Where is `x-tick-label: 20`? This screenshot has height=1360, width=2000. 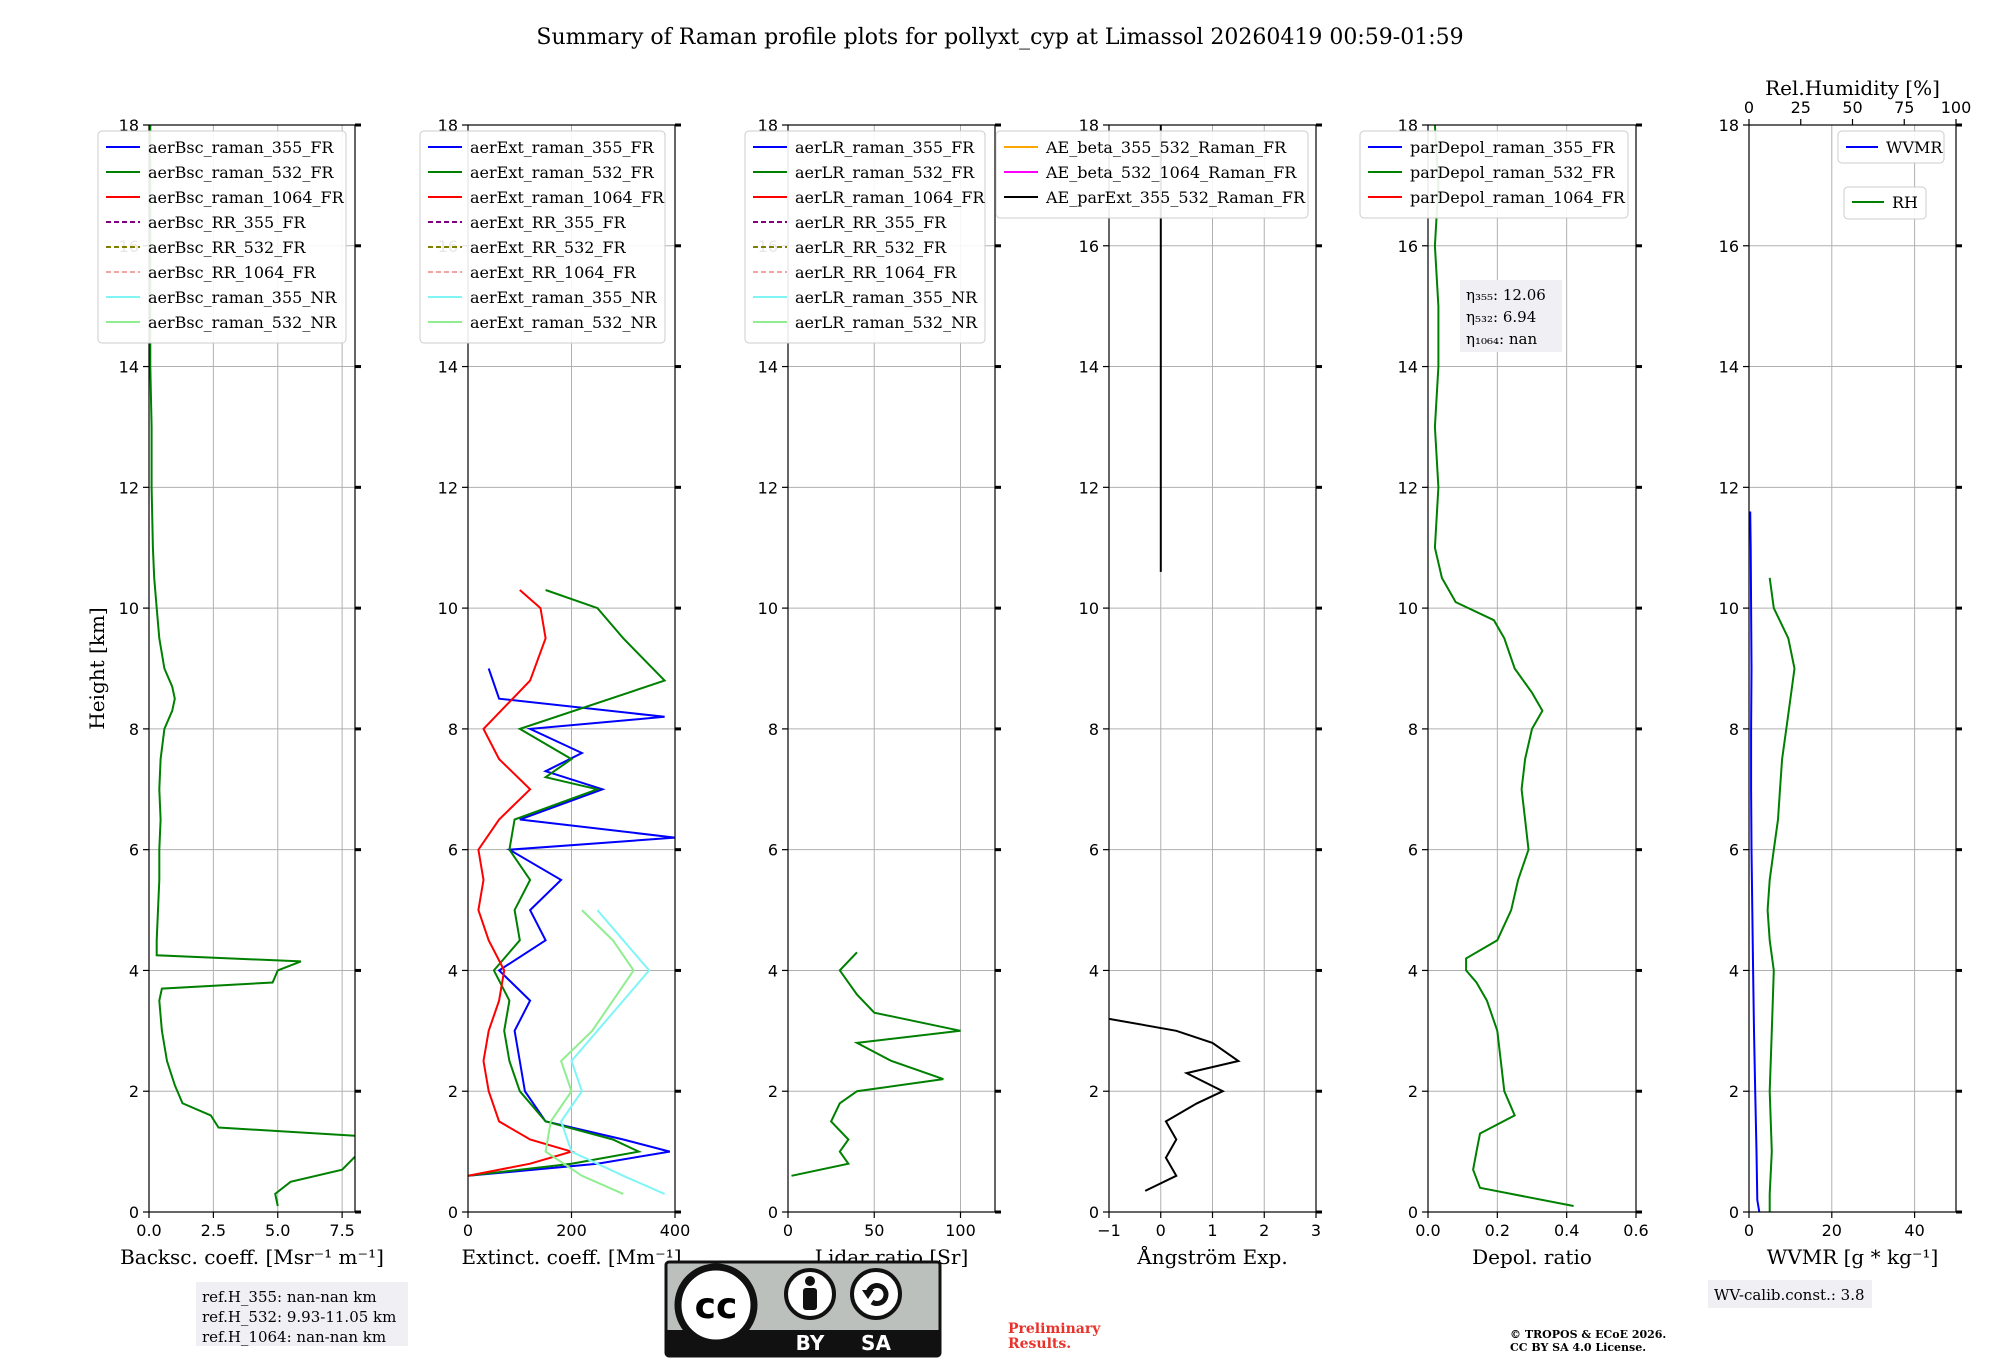 x-tick-label: 20 is located at coordinates (1832, 1230).